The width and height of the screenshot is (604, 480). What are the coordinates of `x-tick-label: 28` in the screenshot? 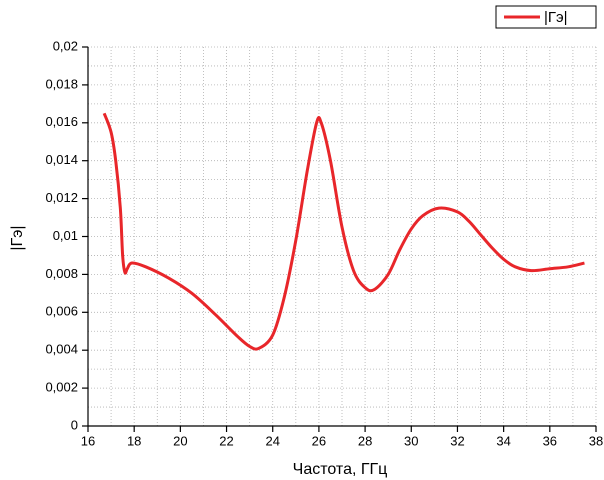 It's located at (365, 440).